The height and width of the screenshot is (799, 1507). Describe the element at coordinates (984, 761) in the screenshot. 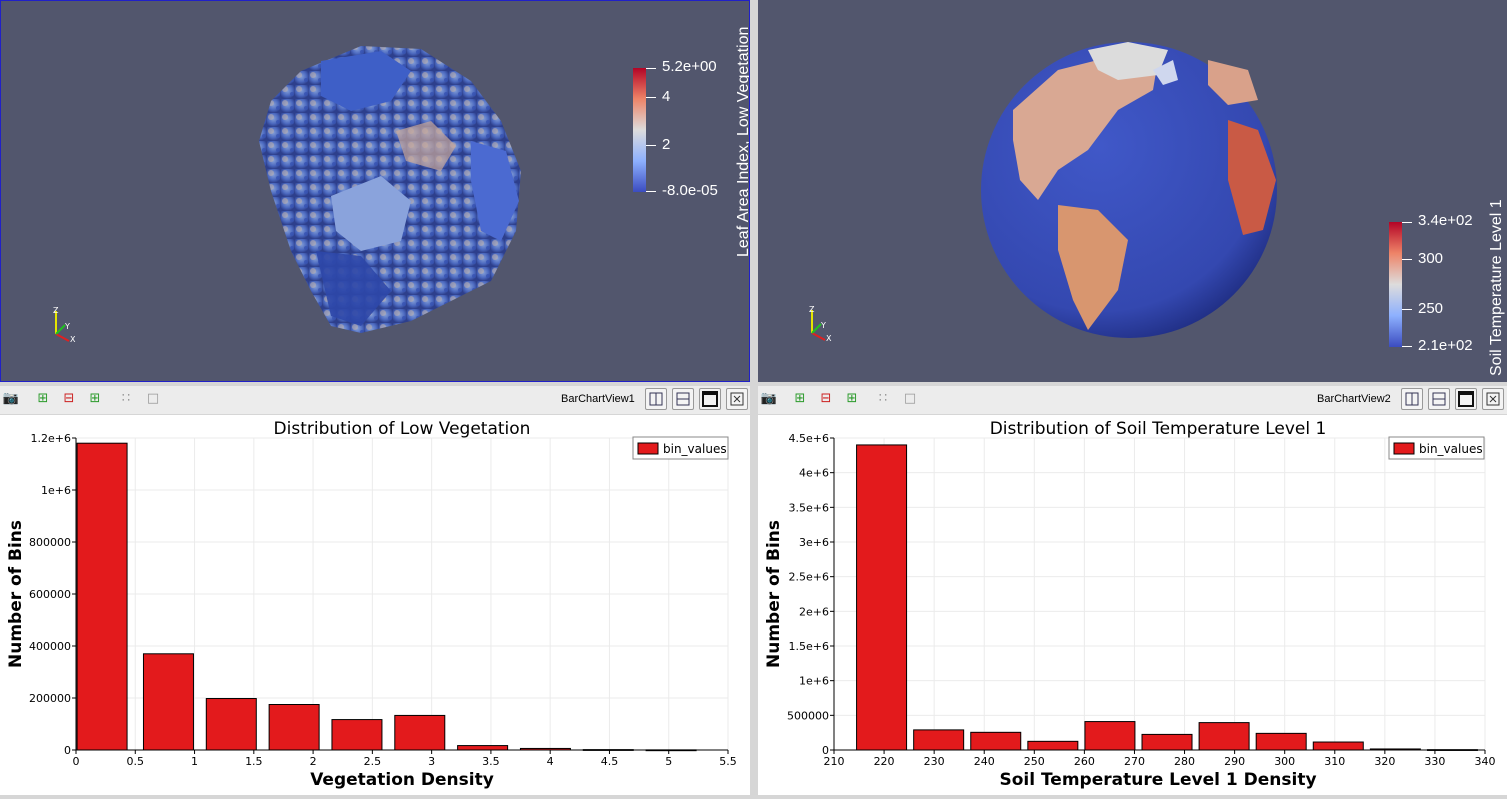

I see `x-tick-label: 240` at that location.